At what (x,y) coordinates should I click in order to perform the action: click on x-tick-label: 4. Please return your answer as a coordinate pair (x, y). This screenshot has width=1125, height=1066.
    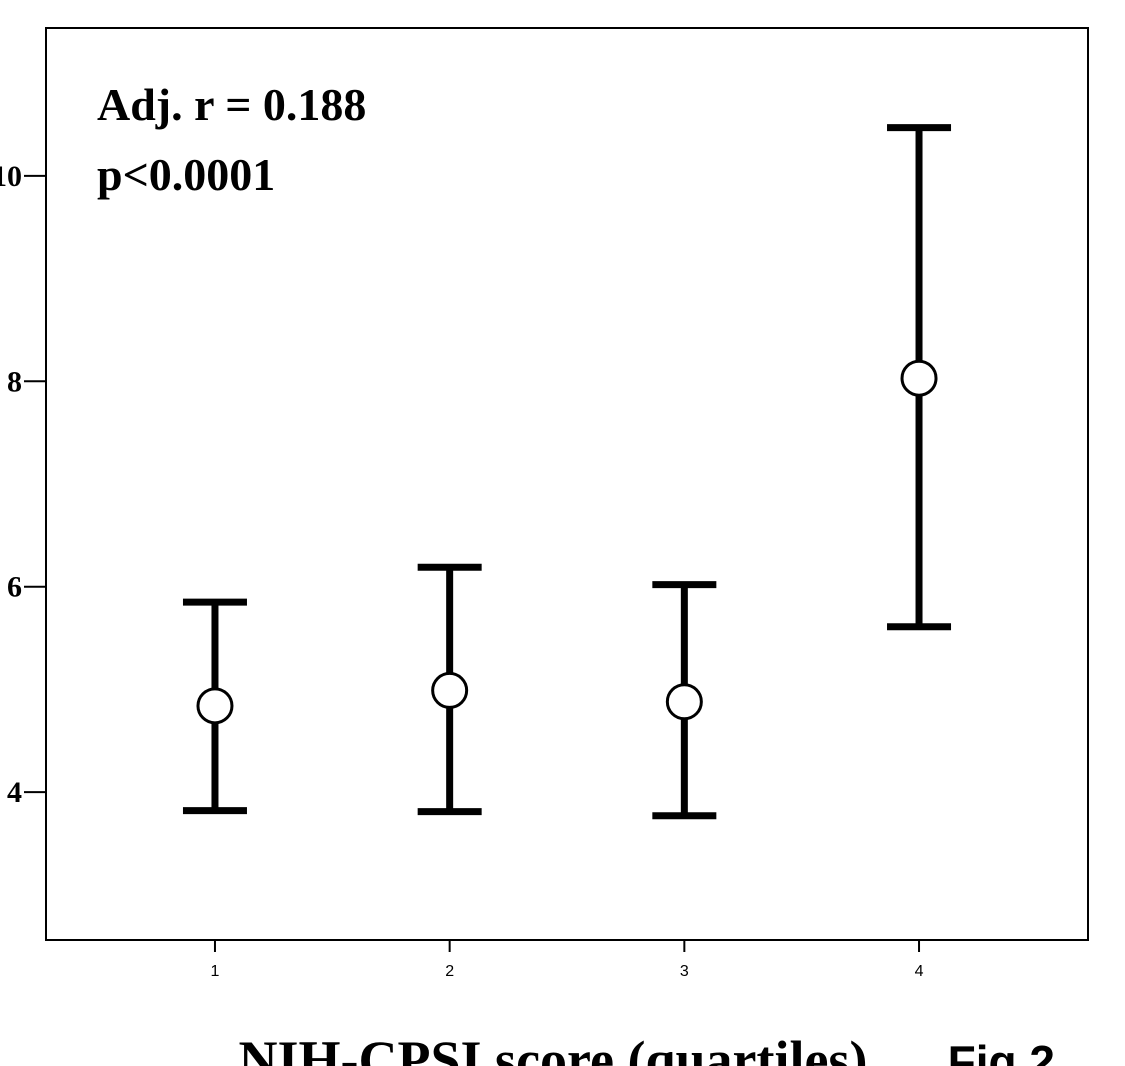
    Looking at the image, I should click on (919, 971).